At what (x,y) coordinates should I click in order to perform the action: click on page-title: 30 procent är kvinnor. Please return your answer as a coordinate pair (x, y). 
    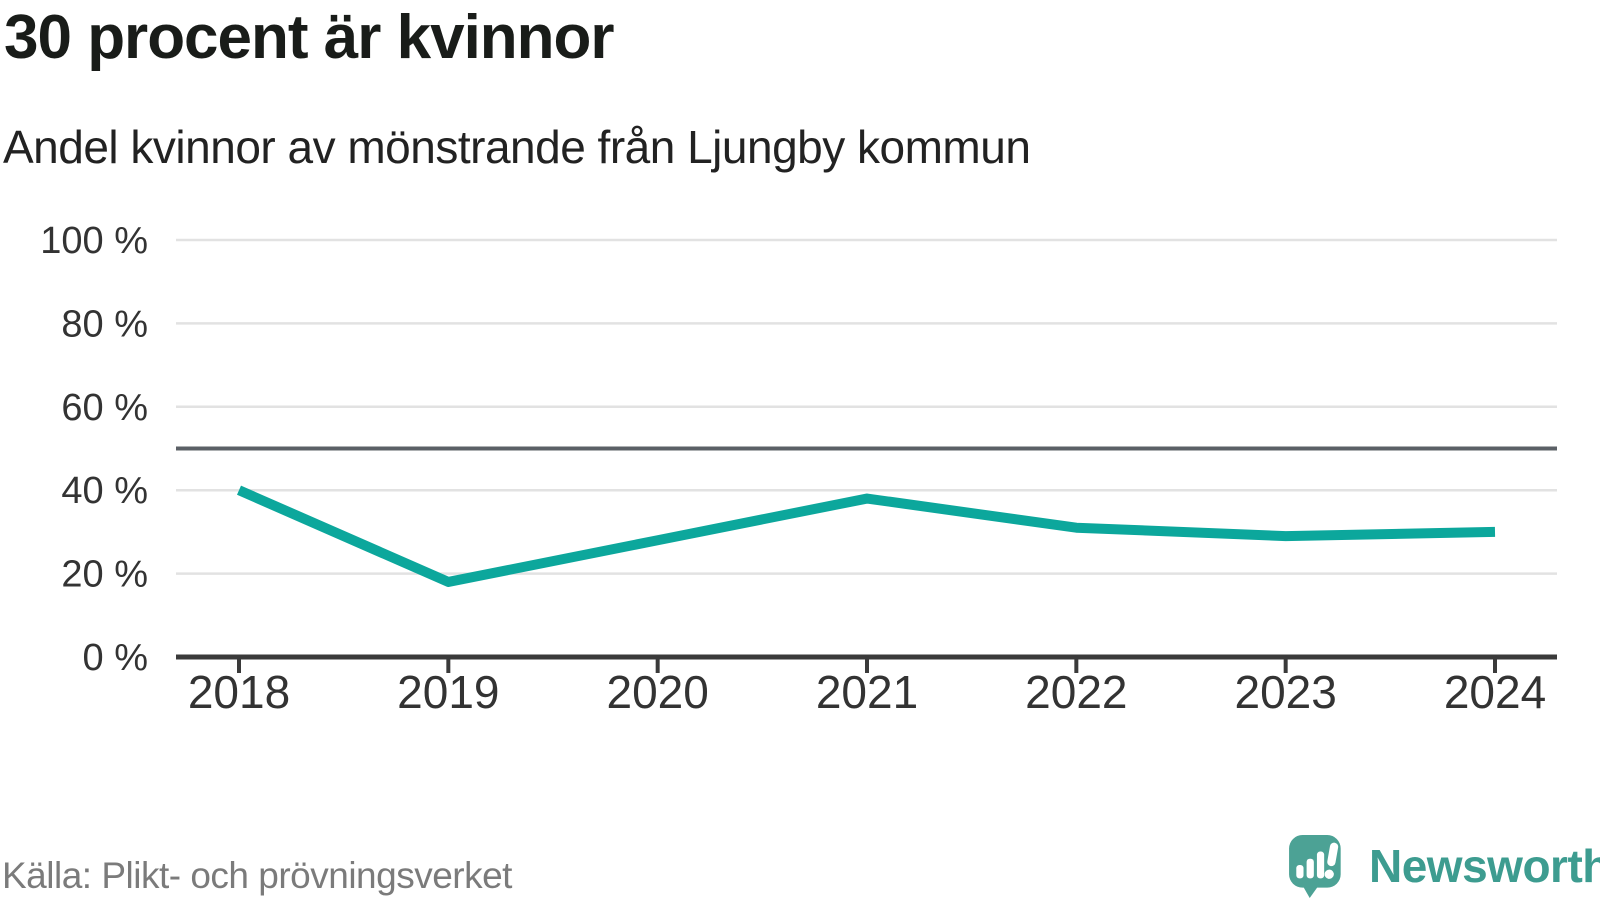
    Looking at the image, I should click on (309, 37).